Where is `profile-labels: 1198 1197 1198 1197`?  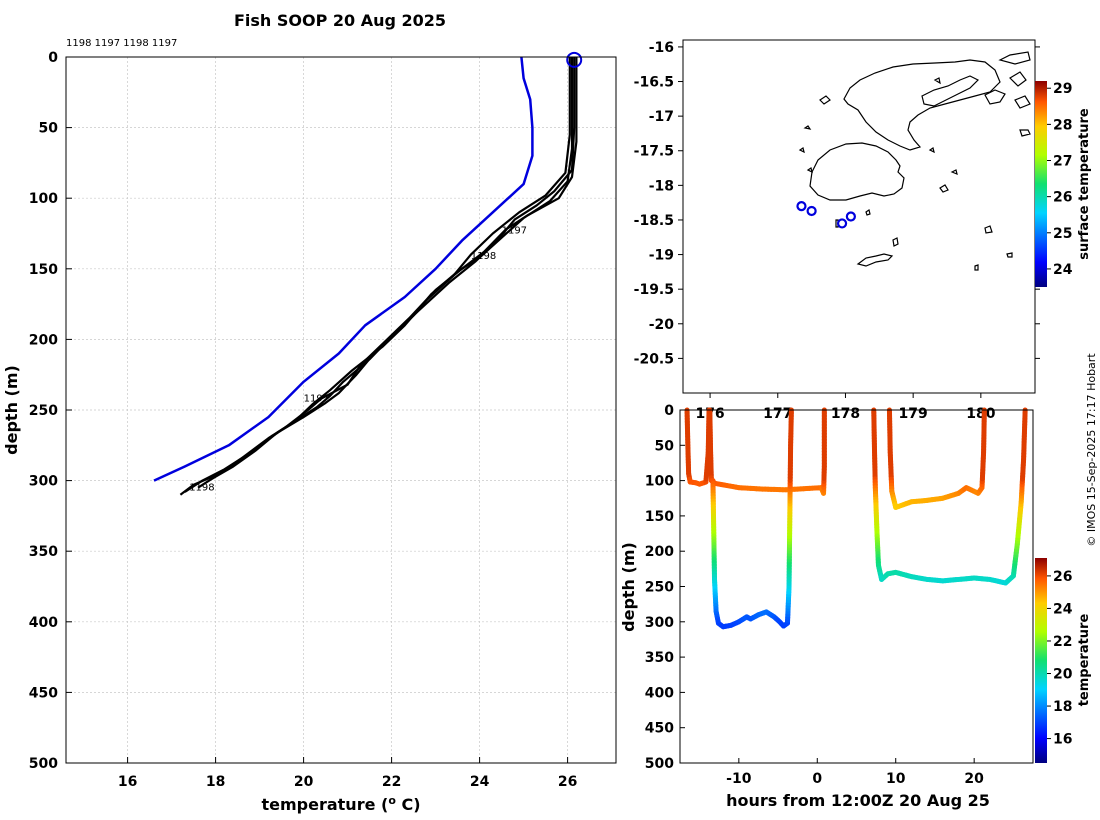 profile-labels: 1198 1197 1198 1197 is located at coordinates (358, 360).